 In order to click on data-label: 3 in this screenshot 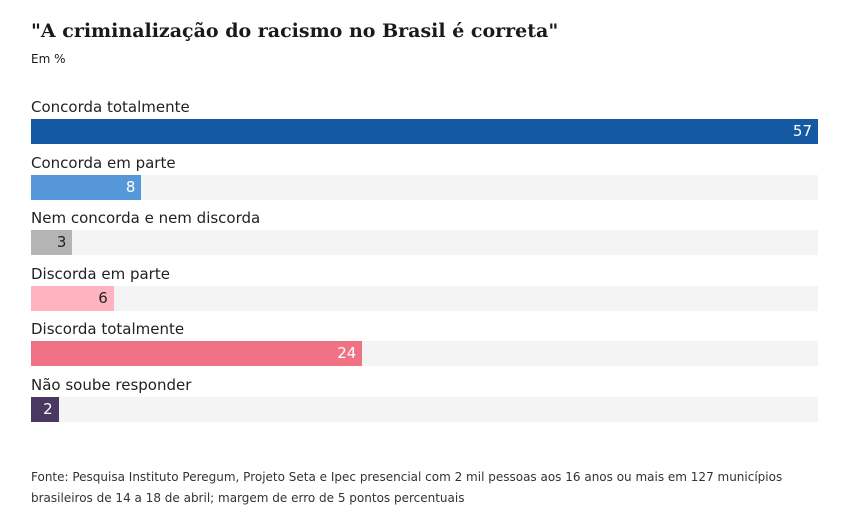, I will do `click(61, 242)`.